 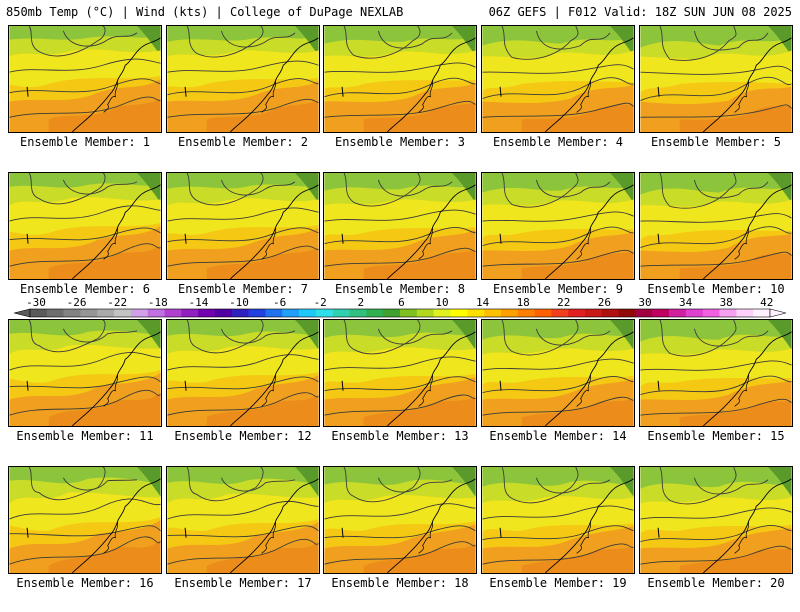 I want to click on ensemble-panel-5: Ensemble Member: 5, so click(x=716, y=98).